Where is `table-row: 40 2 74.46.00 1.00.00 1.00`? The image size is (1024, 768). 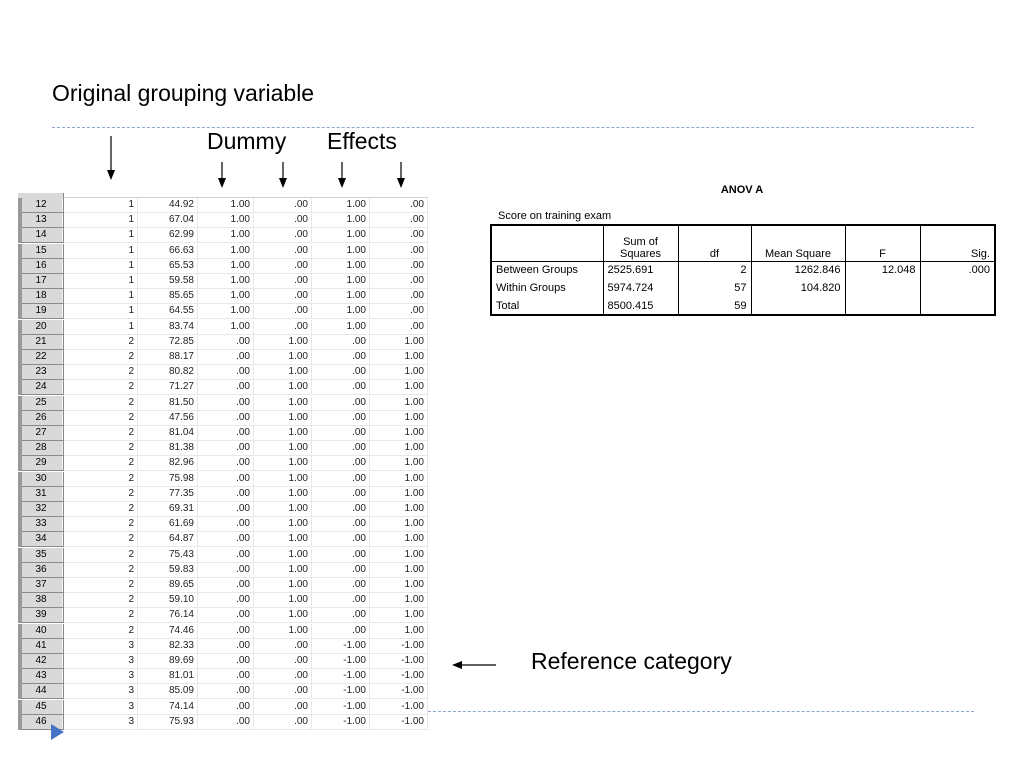
table-row: 40 2 74.46.00 1.00.00 1.00 is located at coordinates (223, 631).